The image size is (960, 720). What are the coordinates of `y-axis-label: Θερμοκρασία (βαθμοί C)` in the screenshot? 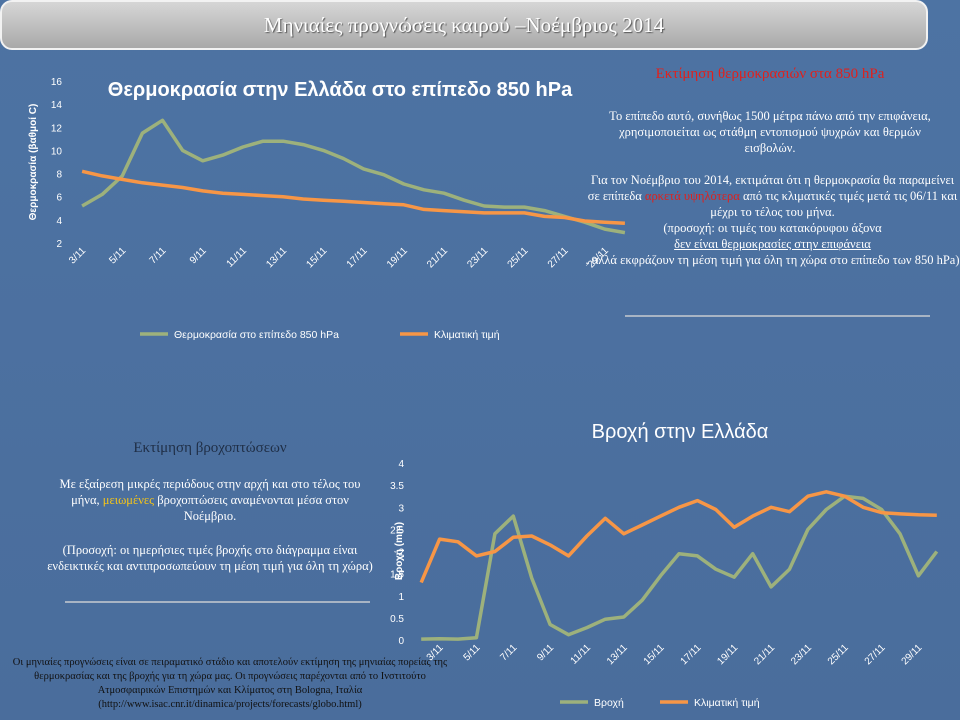 It's located at (33, 162).